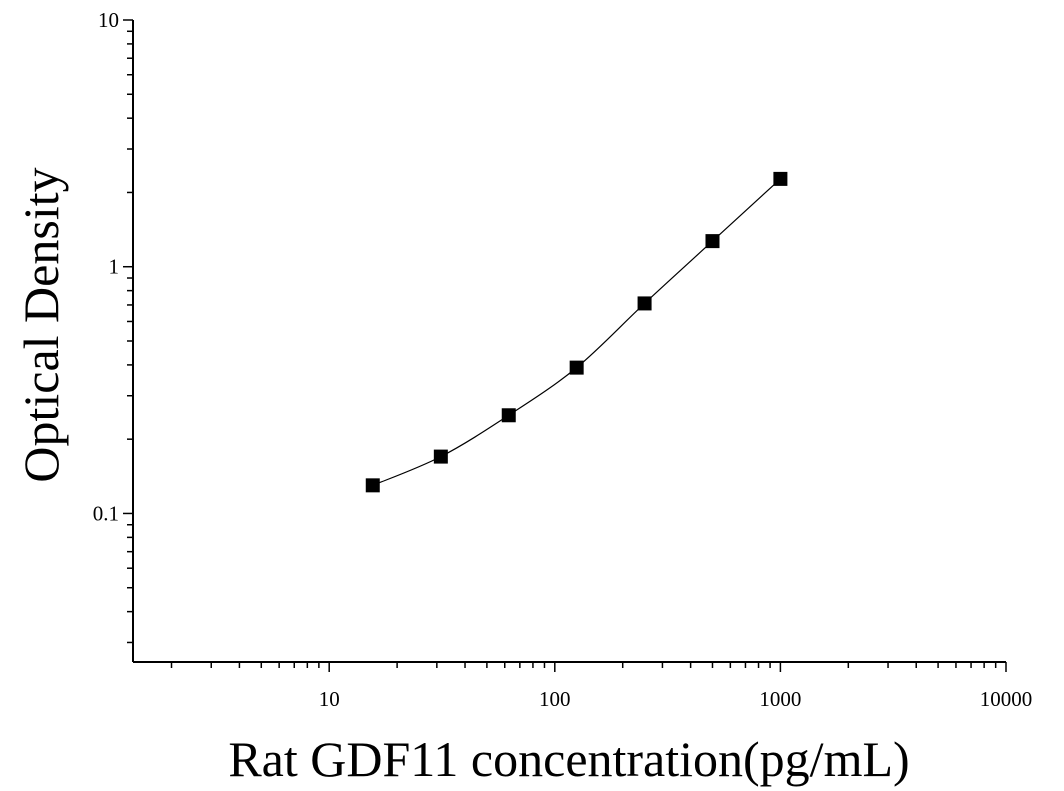 The image size is (1064, 791). Describe the element at coordinates (329, 699) in the screenshot. I see `x-tick-label: 10` at that location.